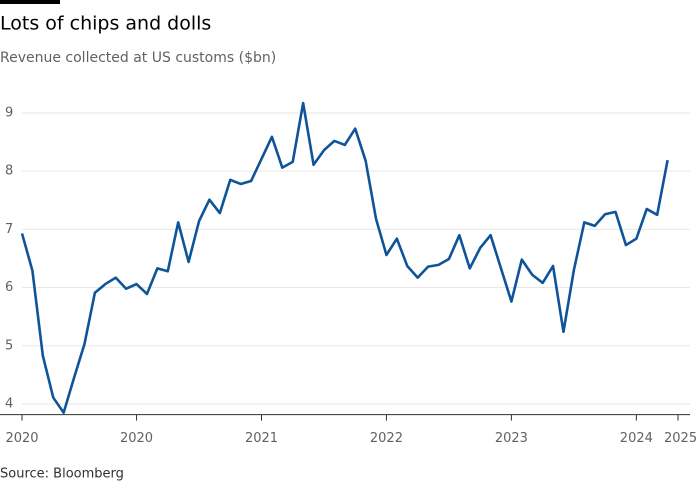 This screenshot has width=700, height=500. Describe the element at coordinates (9, 229) in the screenshot. I see `y-tick-label: 7` at that location.